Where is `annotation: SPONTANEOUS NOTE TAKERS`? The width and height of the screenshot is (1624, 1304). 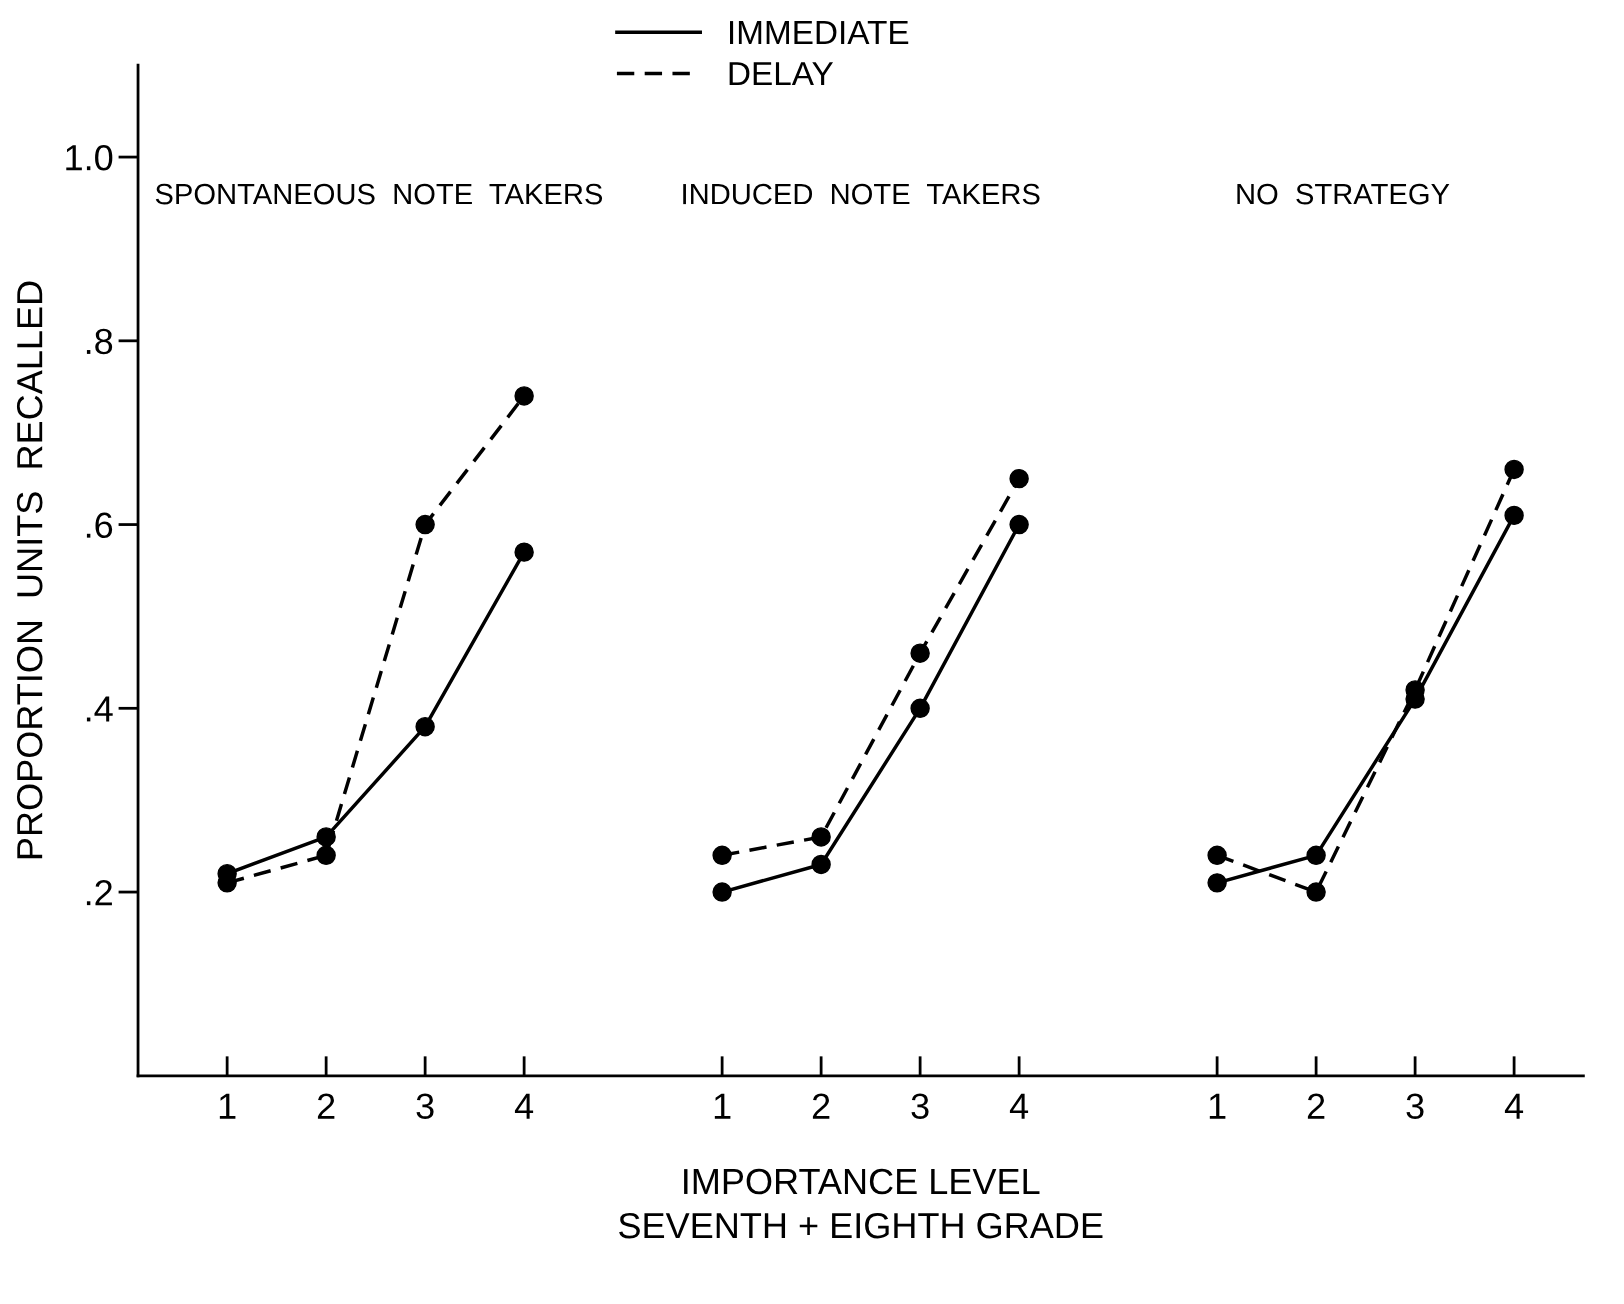
annotation: SPONTANEOUS NOTE TAKERS is located at coordinates (379, 194).